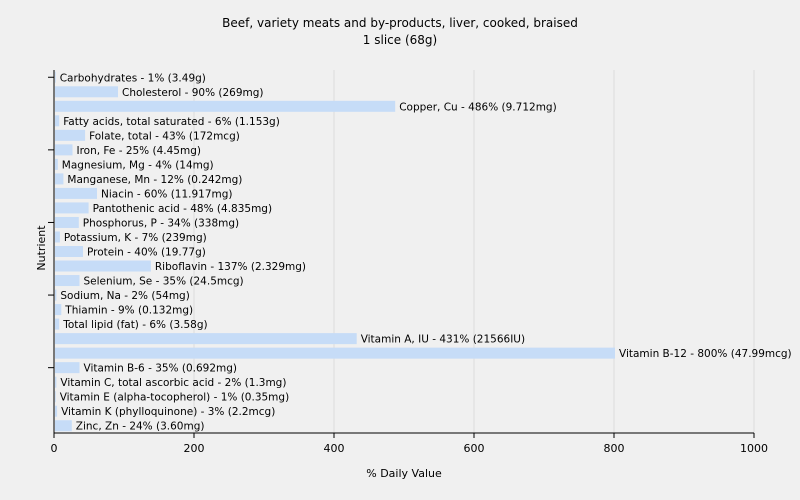 This screenshot has height=500, width=800. I want to click on bar-label: Vitamin B-12 - 800% (47.99mcg), so click(705, 354).